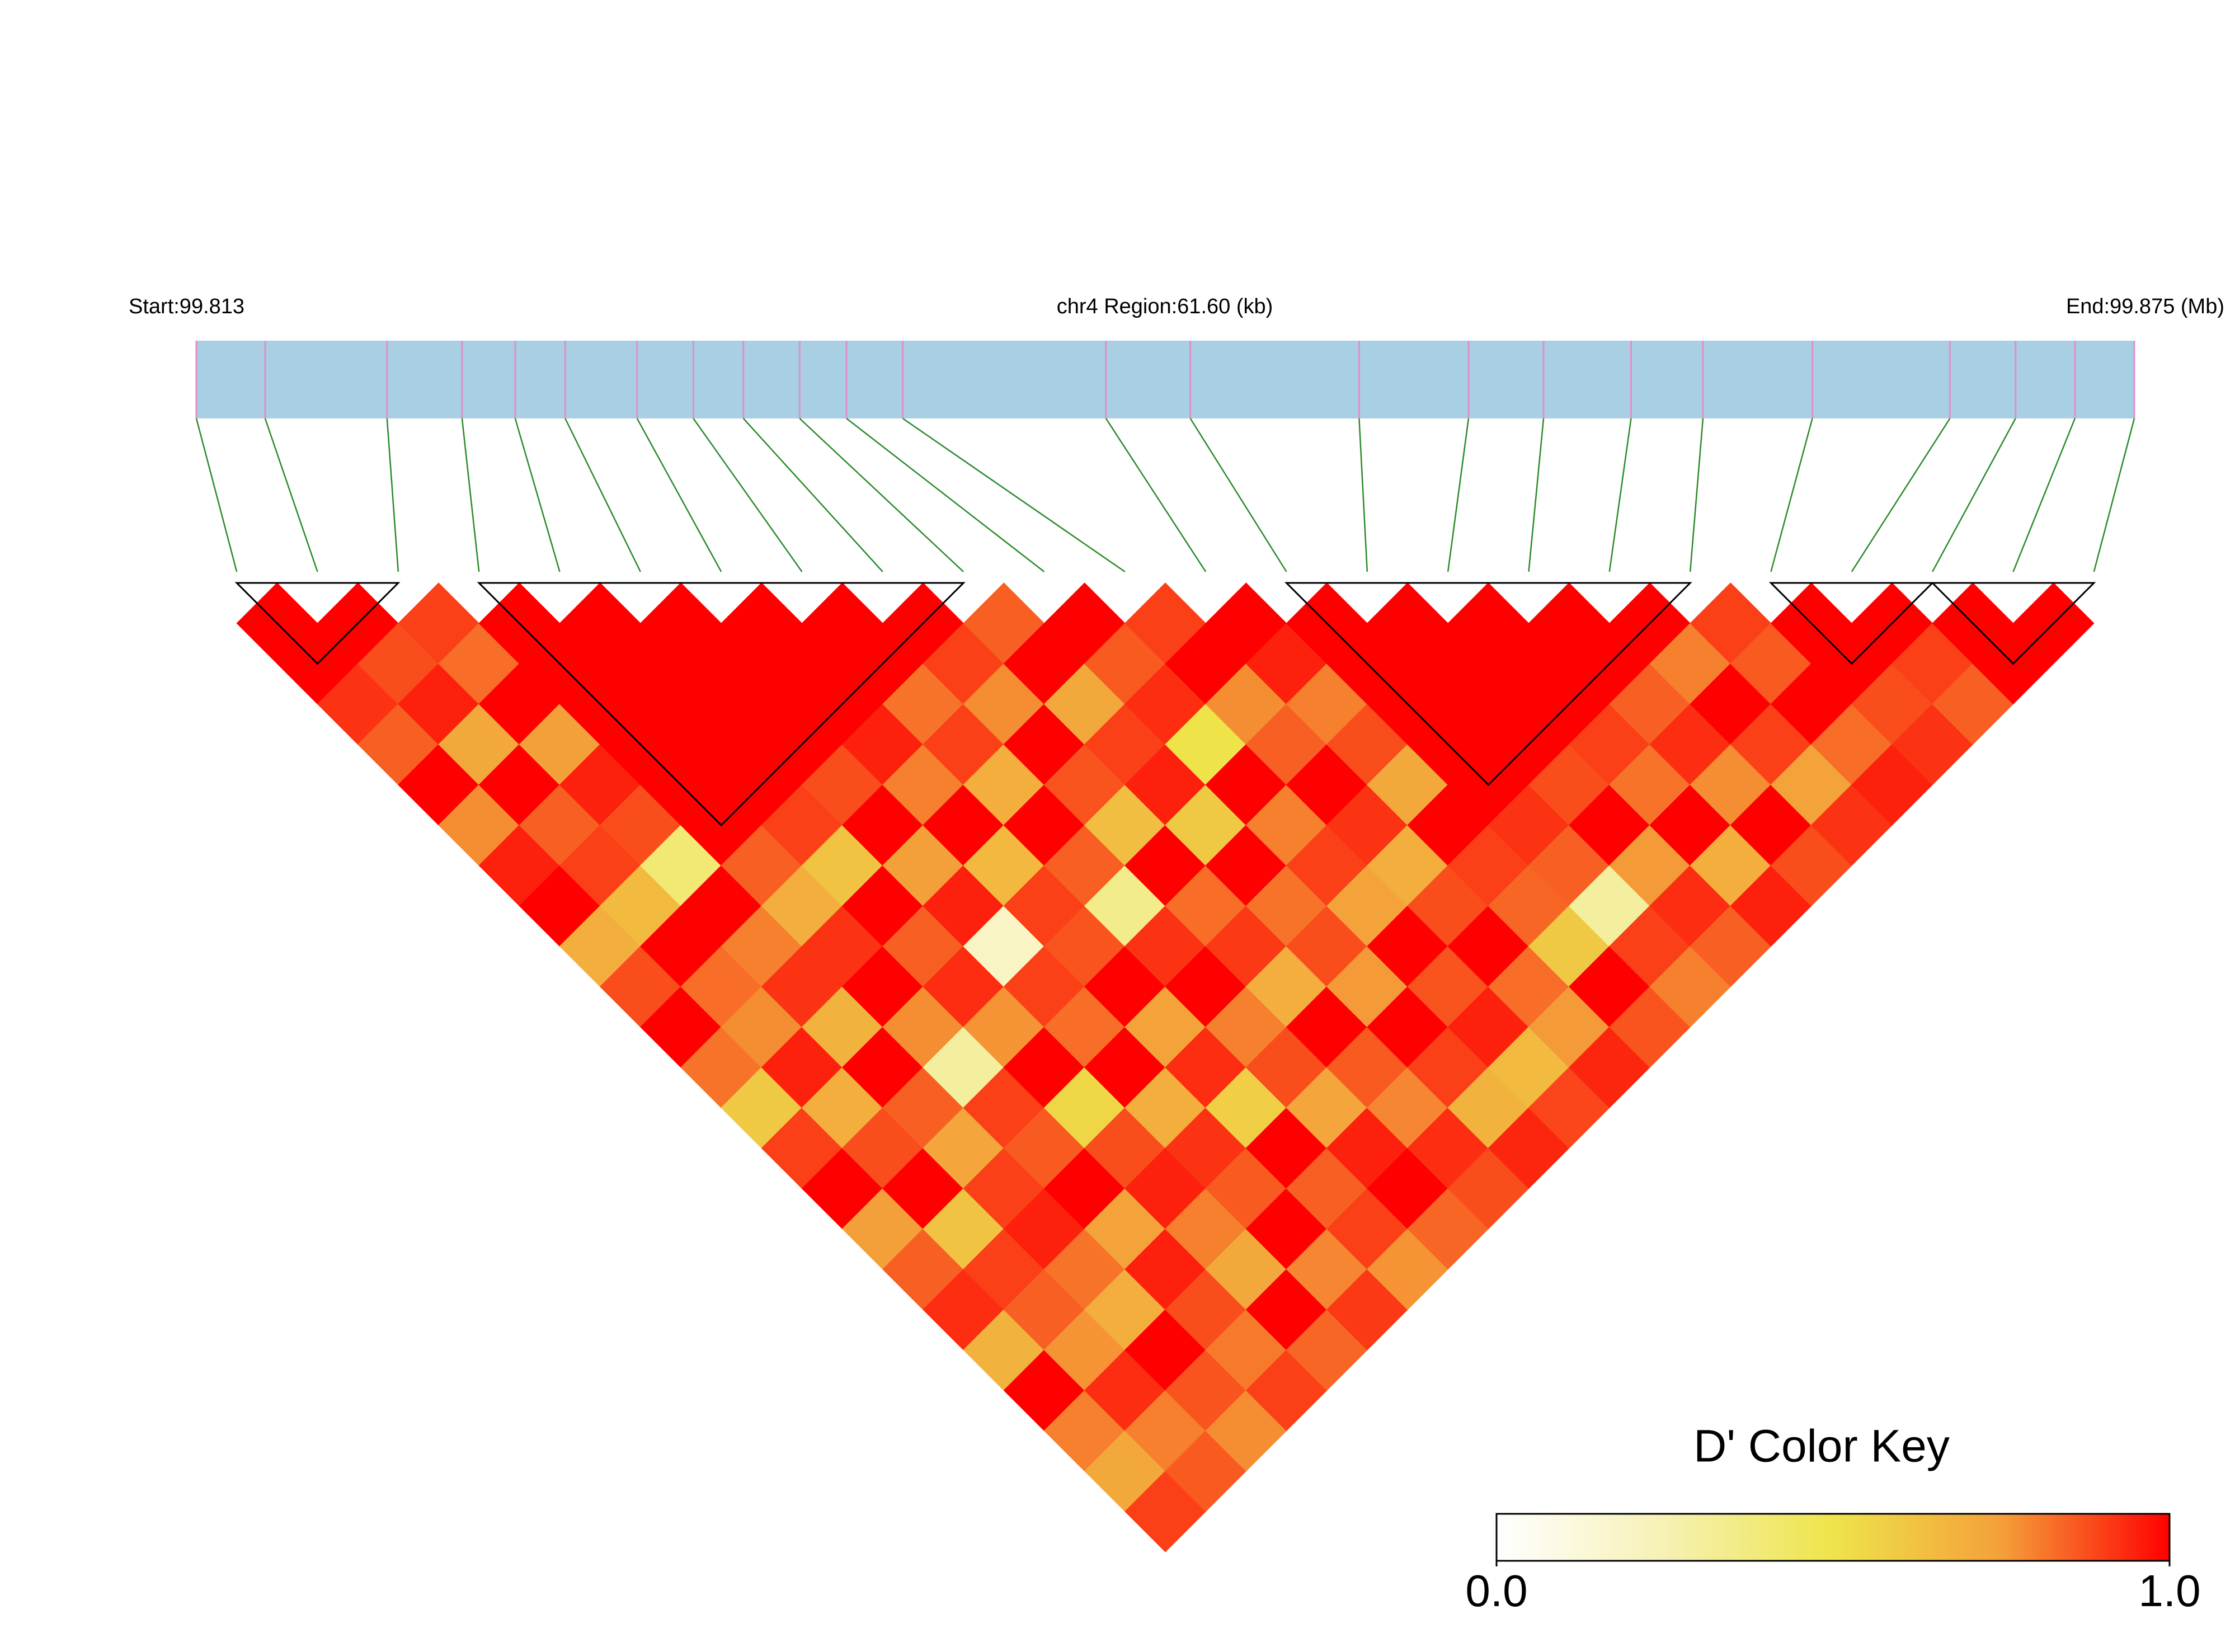 This screenshot has width=2235, height=1652. I want to click on key-tick-label: 1.0, so click(2169, 1591).